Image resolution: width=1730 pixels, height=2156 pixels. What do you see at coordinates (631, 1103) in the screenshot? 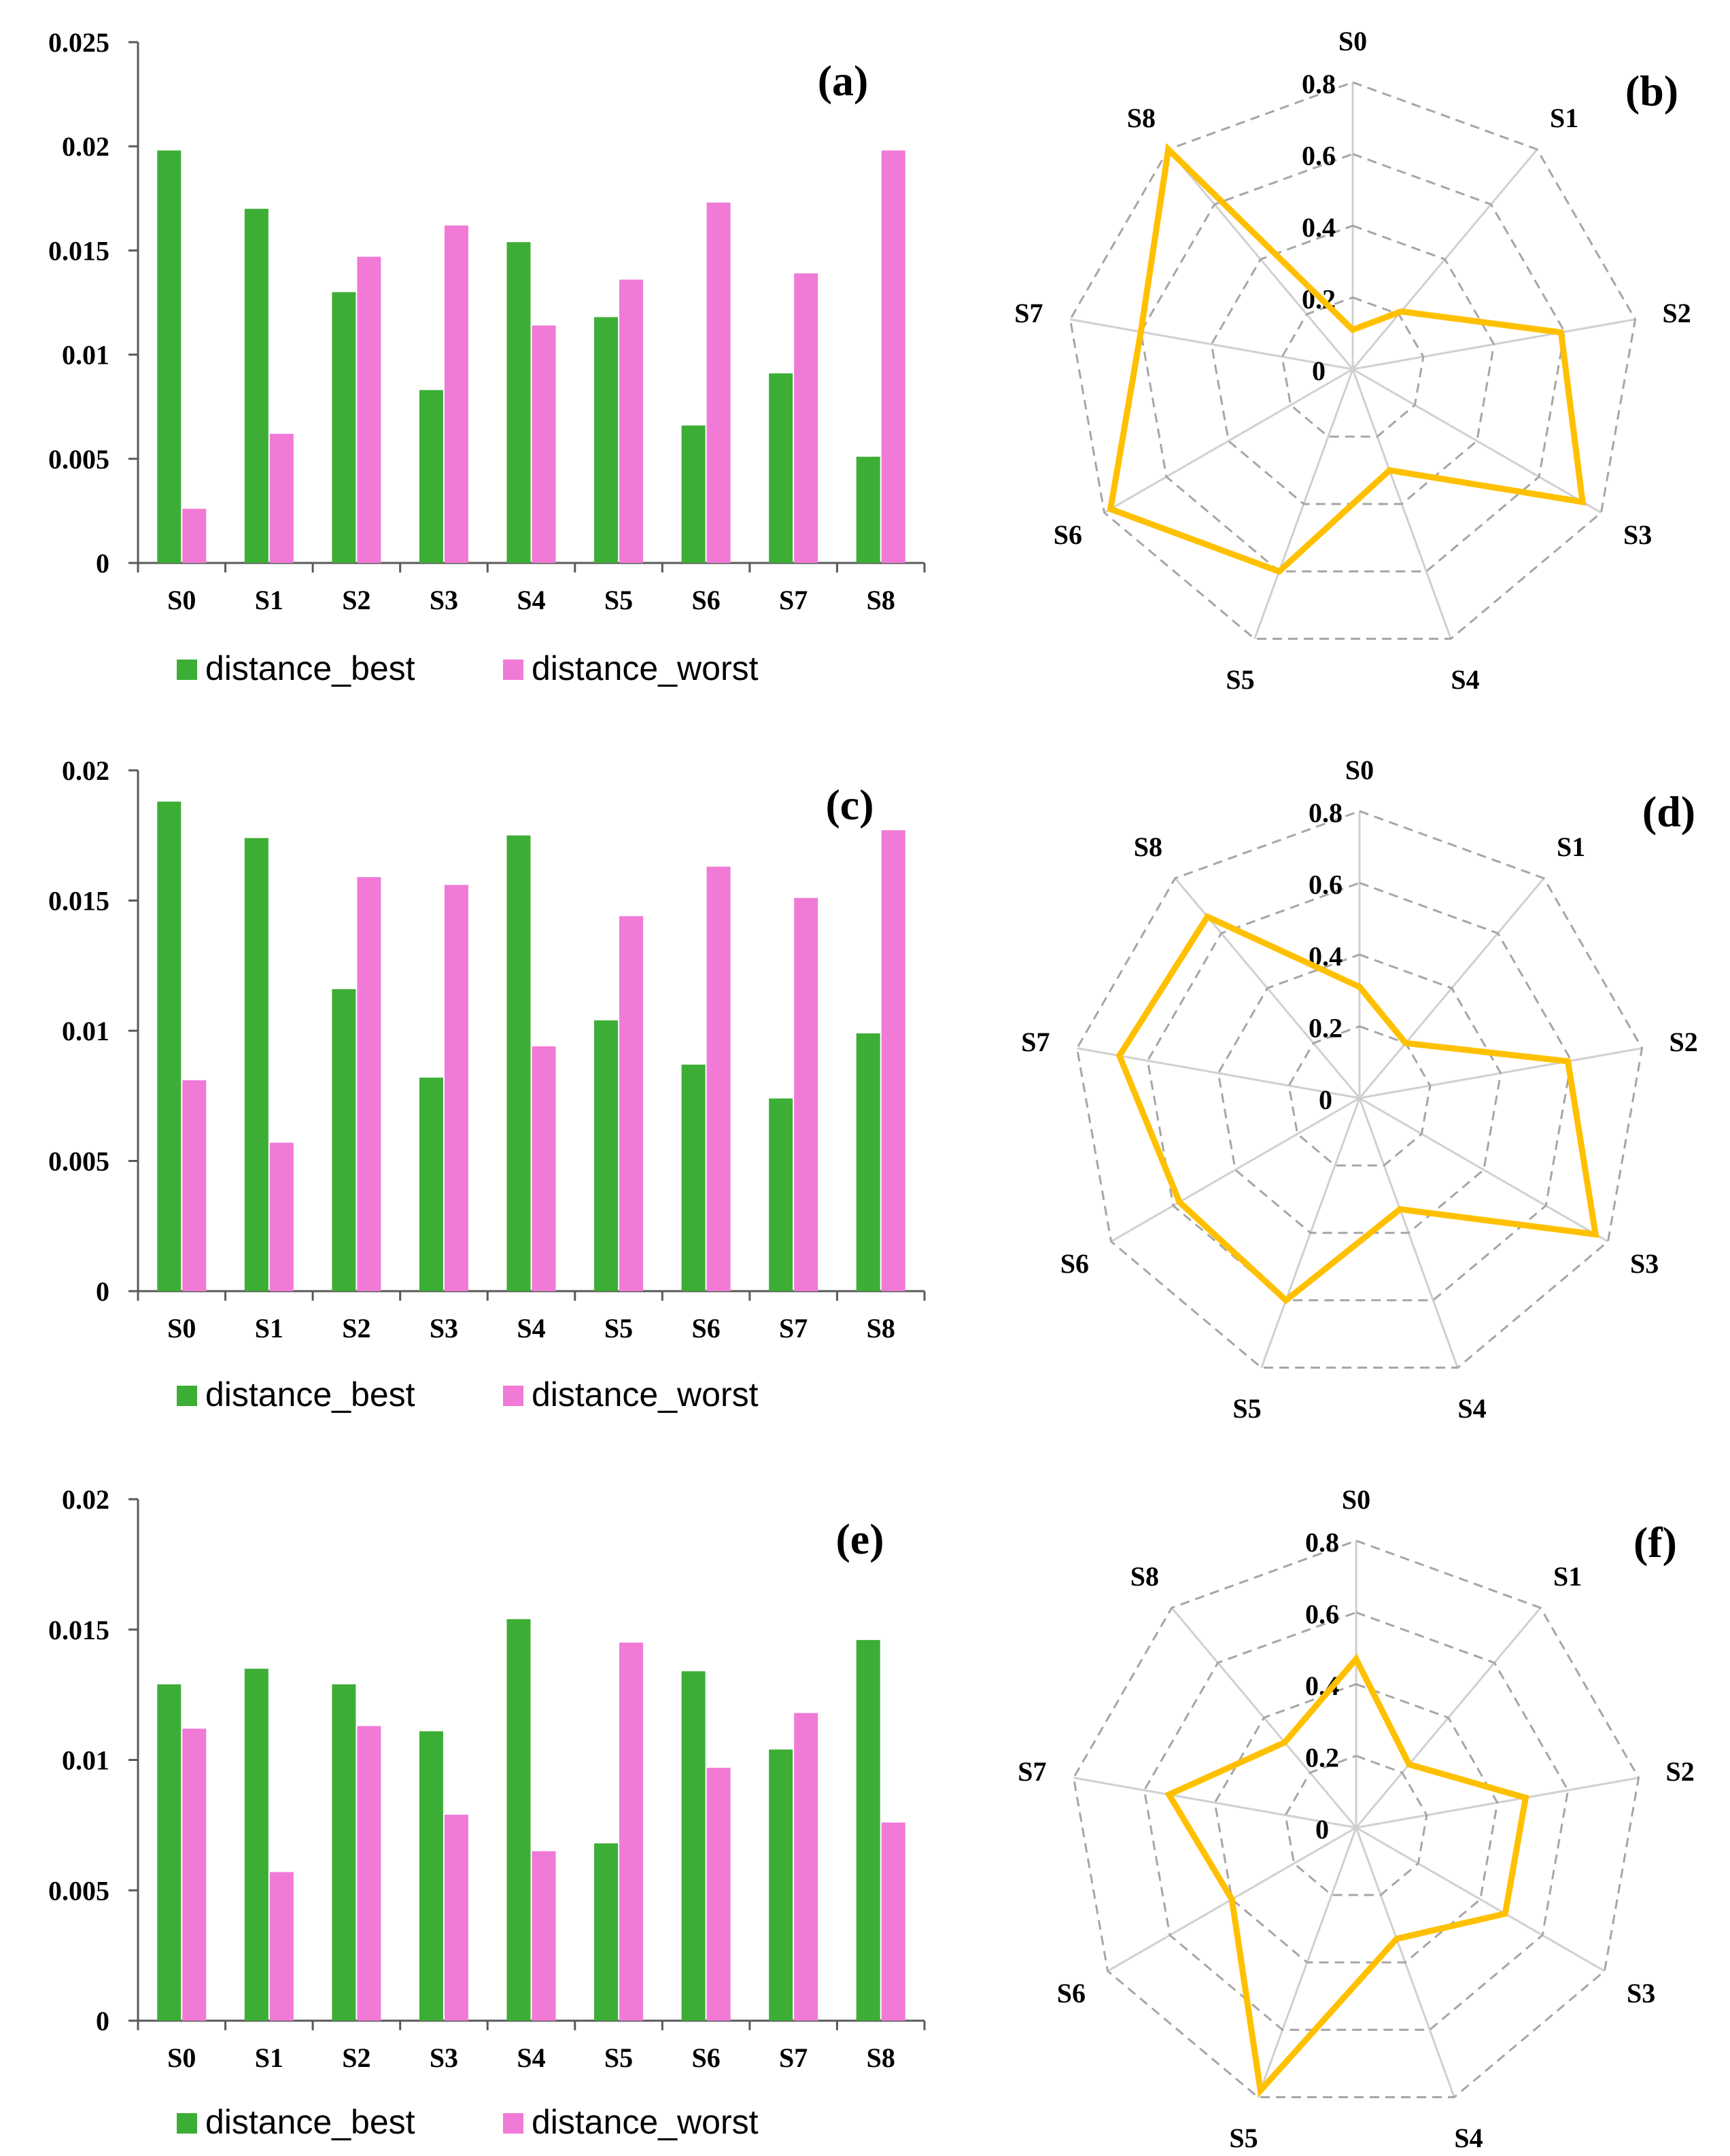
I see `bar-distance_worst-S5` at bounding box center [631, 1103].